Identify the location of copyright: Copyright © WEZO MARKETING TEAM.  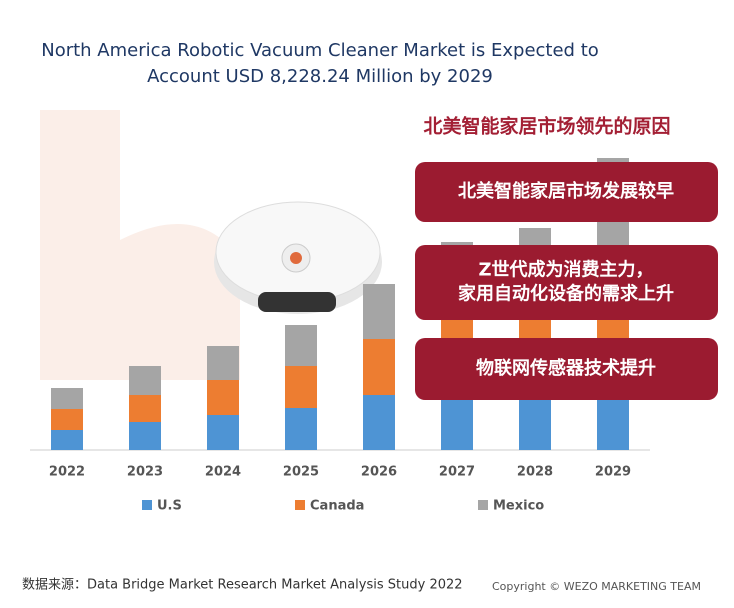
(596, 586).